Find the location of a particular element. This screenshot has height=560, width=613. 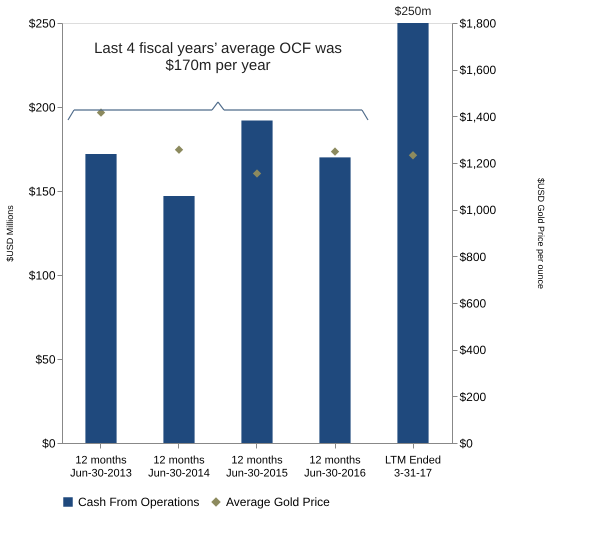

y-tick-label: $50 is located at coordinates (45, 359).